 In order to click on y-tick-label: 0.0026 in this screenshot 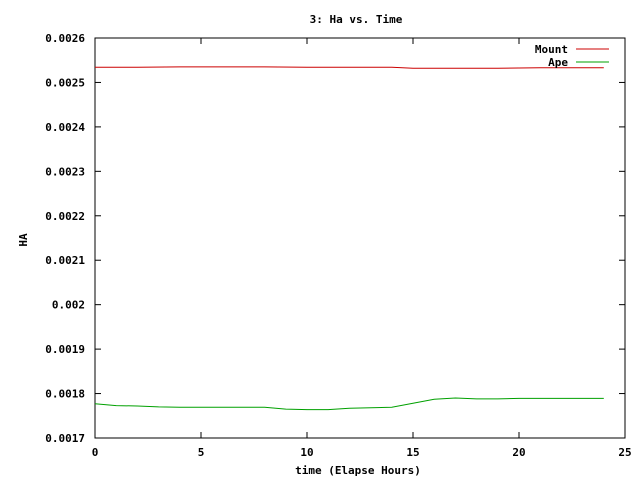, I will do `click(65, 38)`.